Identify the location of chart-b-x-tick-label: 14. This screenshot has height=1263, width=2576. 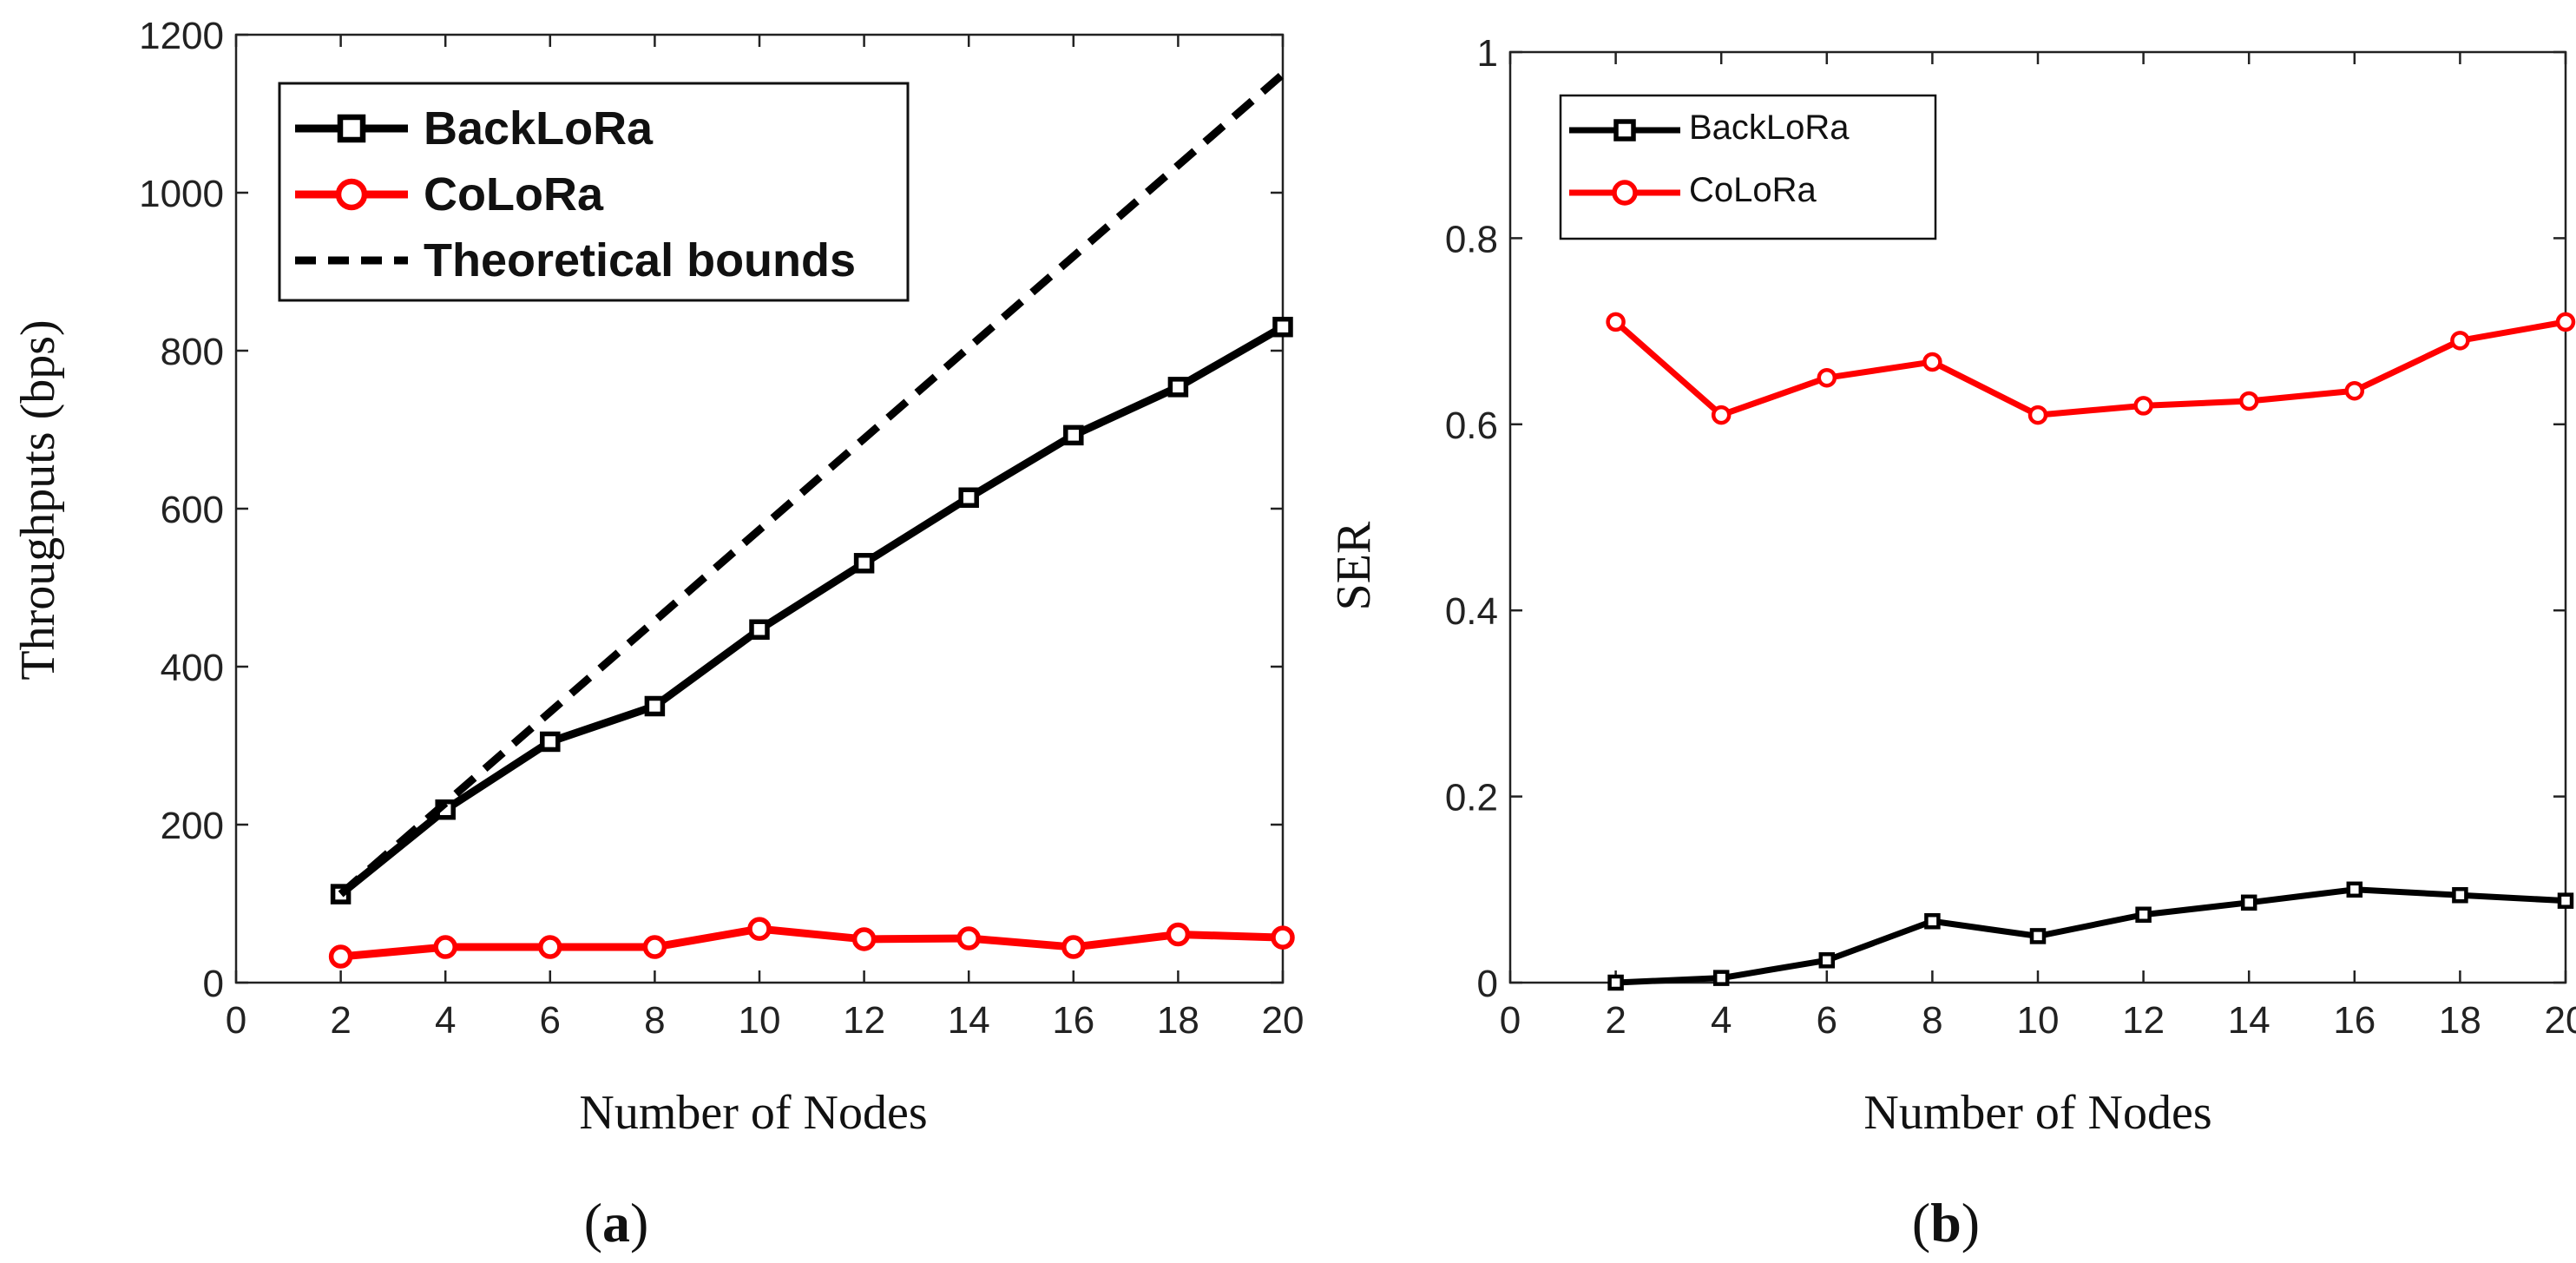
(2249, 1020).